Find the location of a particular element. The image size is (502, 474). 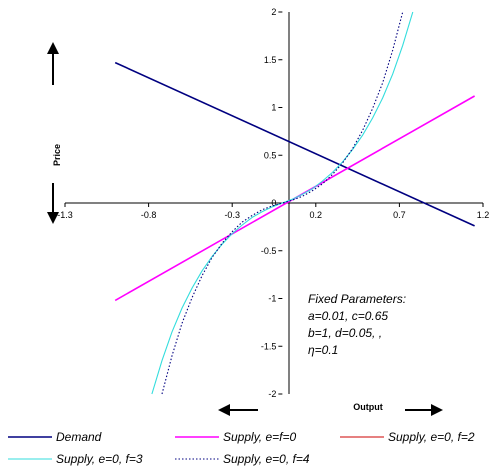

x-tick-label: 0.2 is located at coordinates (316, 215).